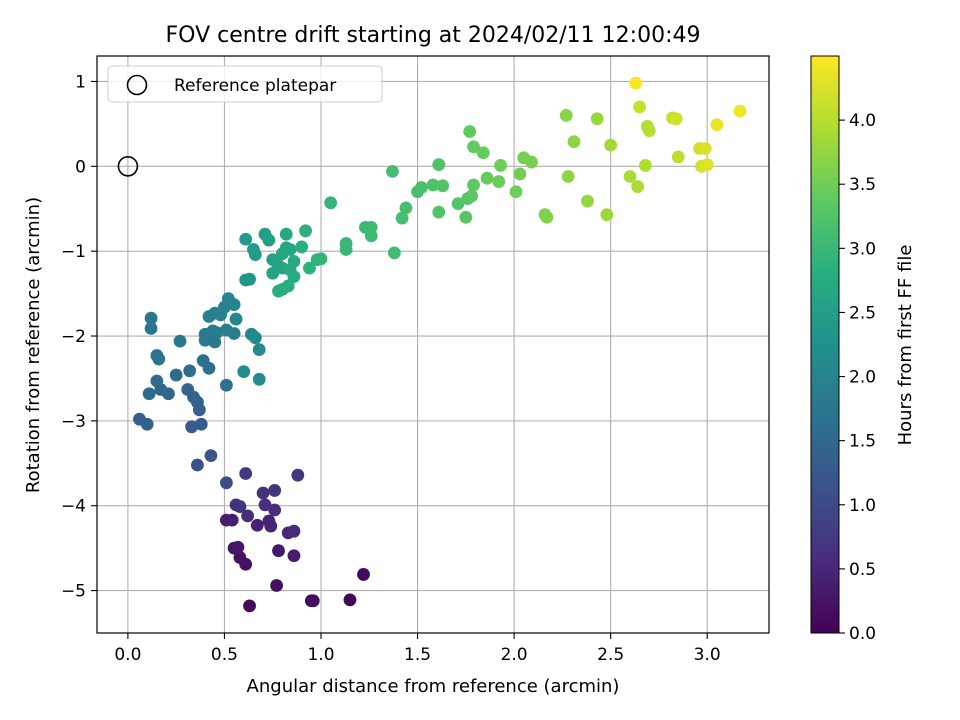  I want to click on y-tick-label: −5, so click(73, 592).